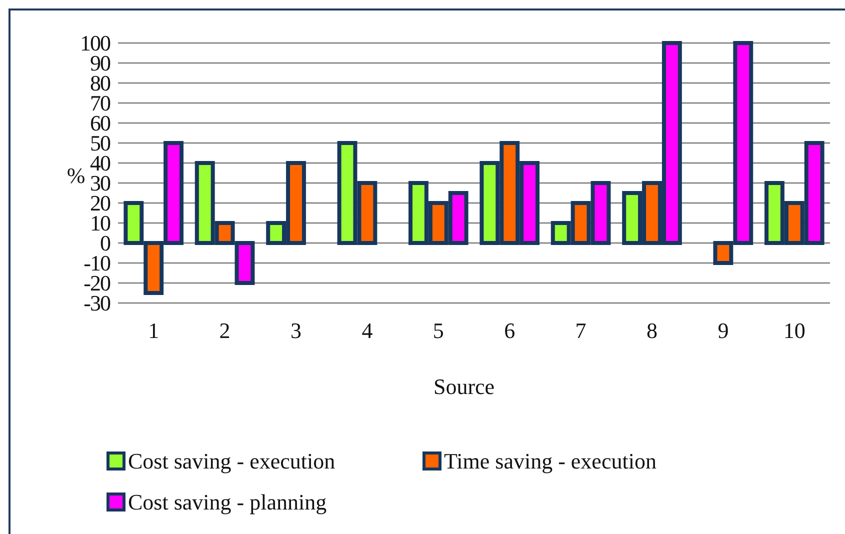 This screenshot has width=845, height=534. What do you see at coordinates (510, 330) in the screenshot?
I see `x-tick-label: 6` at bounding box center [510, 330].